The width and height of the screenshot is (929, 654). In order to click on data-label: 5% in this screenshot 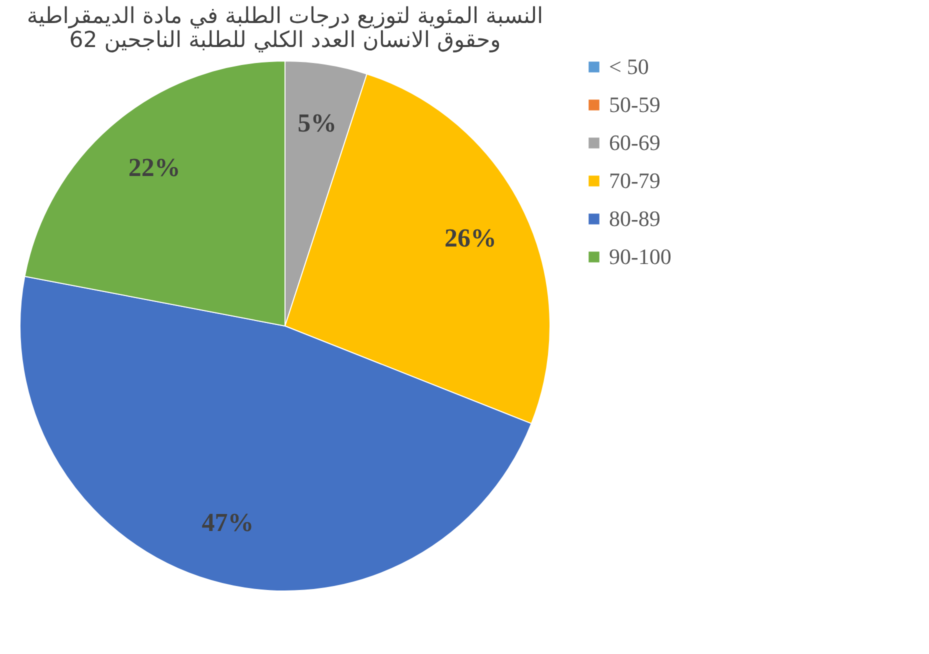, I will do `click(317, 123)`.